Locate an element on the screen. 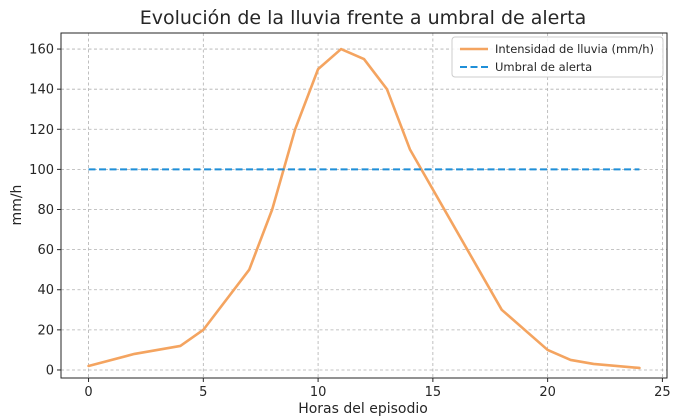  y-tick-label: 40 is located at coordinates (45, 290).